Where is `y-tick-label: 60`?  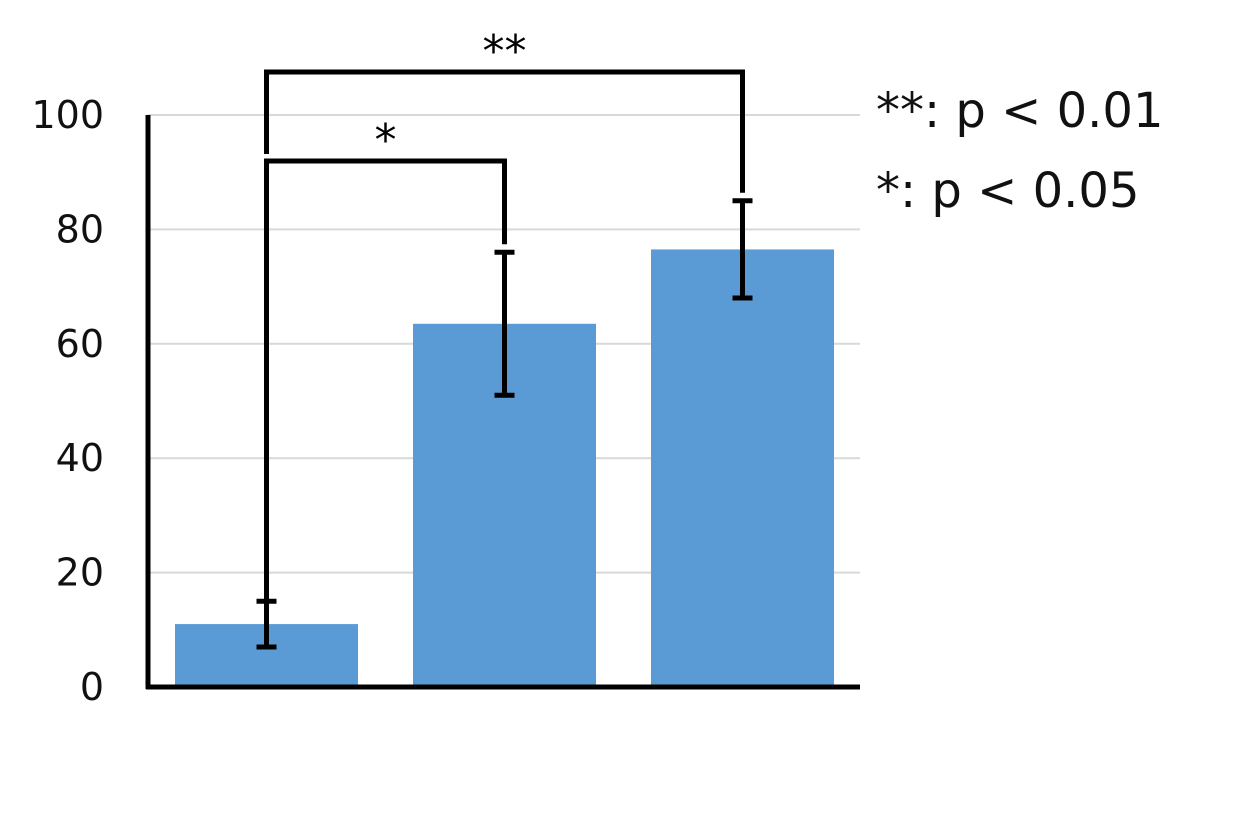 y-tick-label: 60 is located at coordinates (80, 344).